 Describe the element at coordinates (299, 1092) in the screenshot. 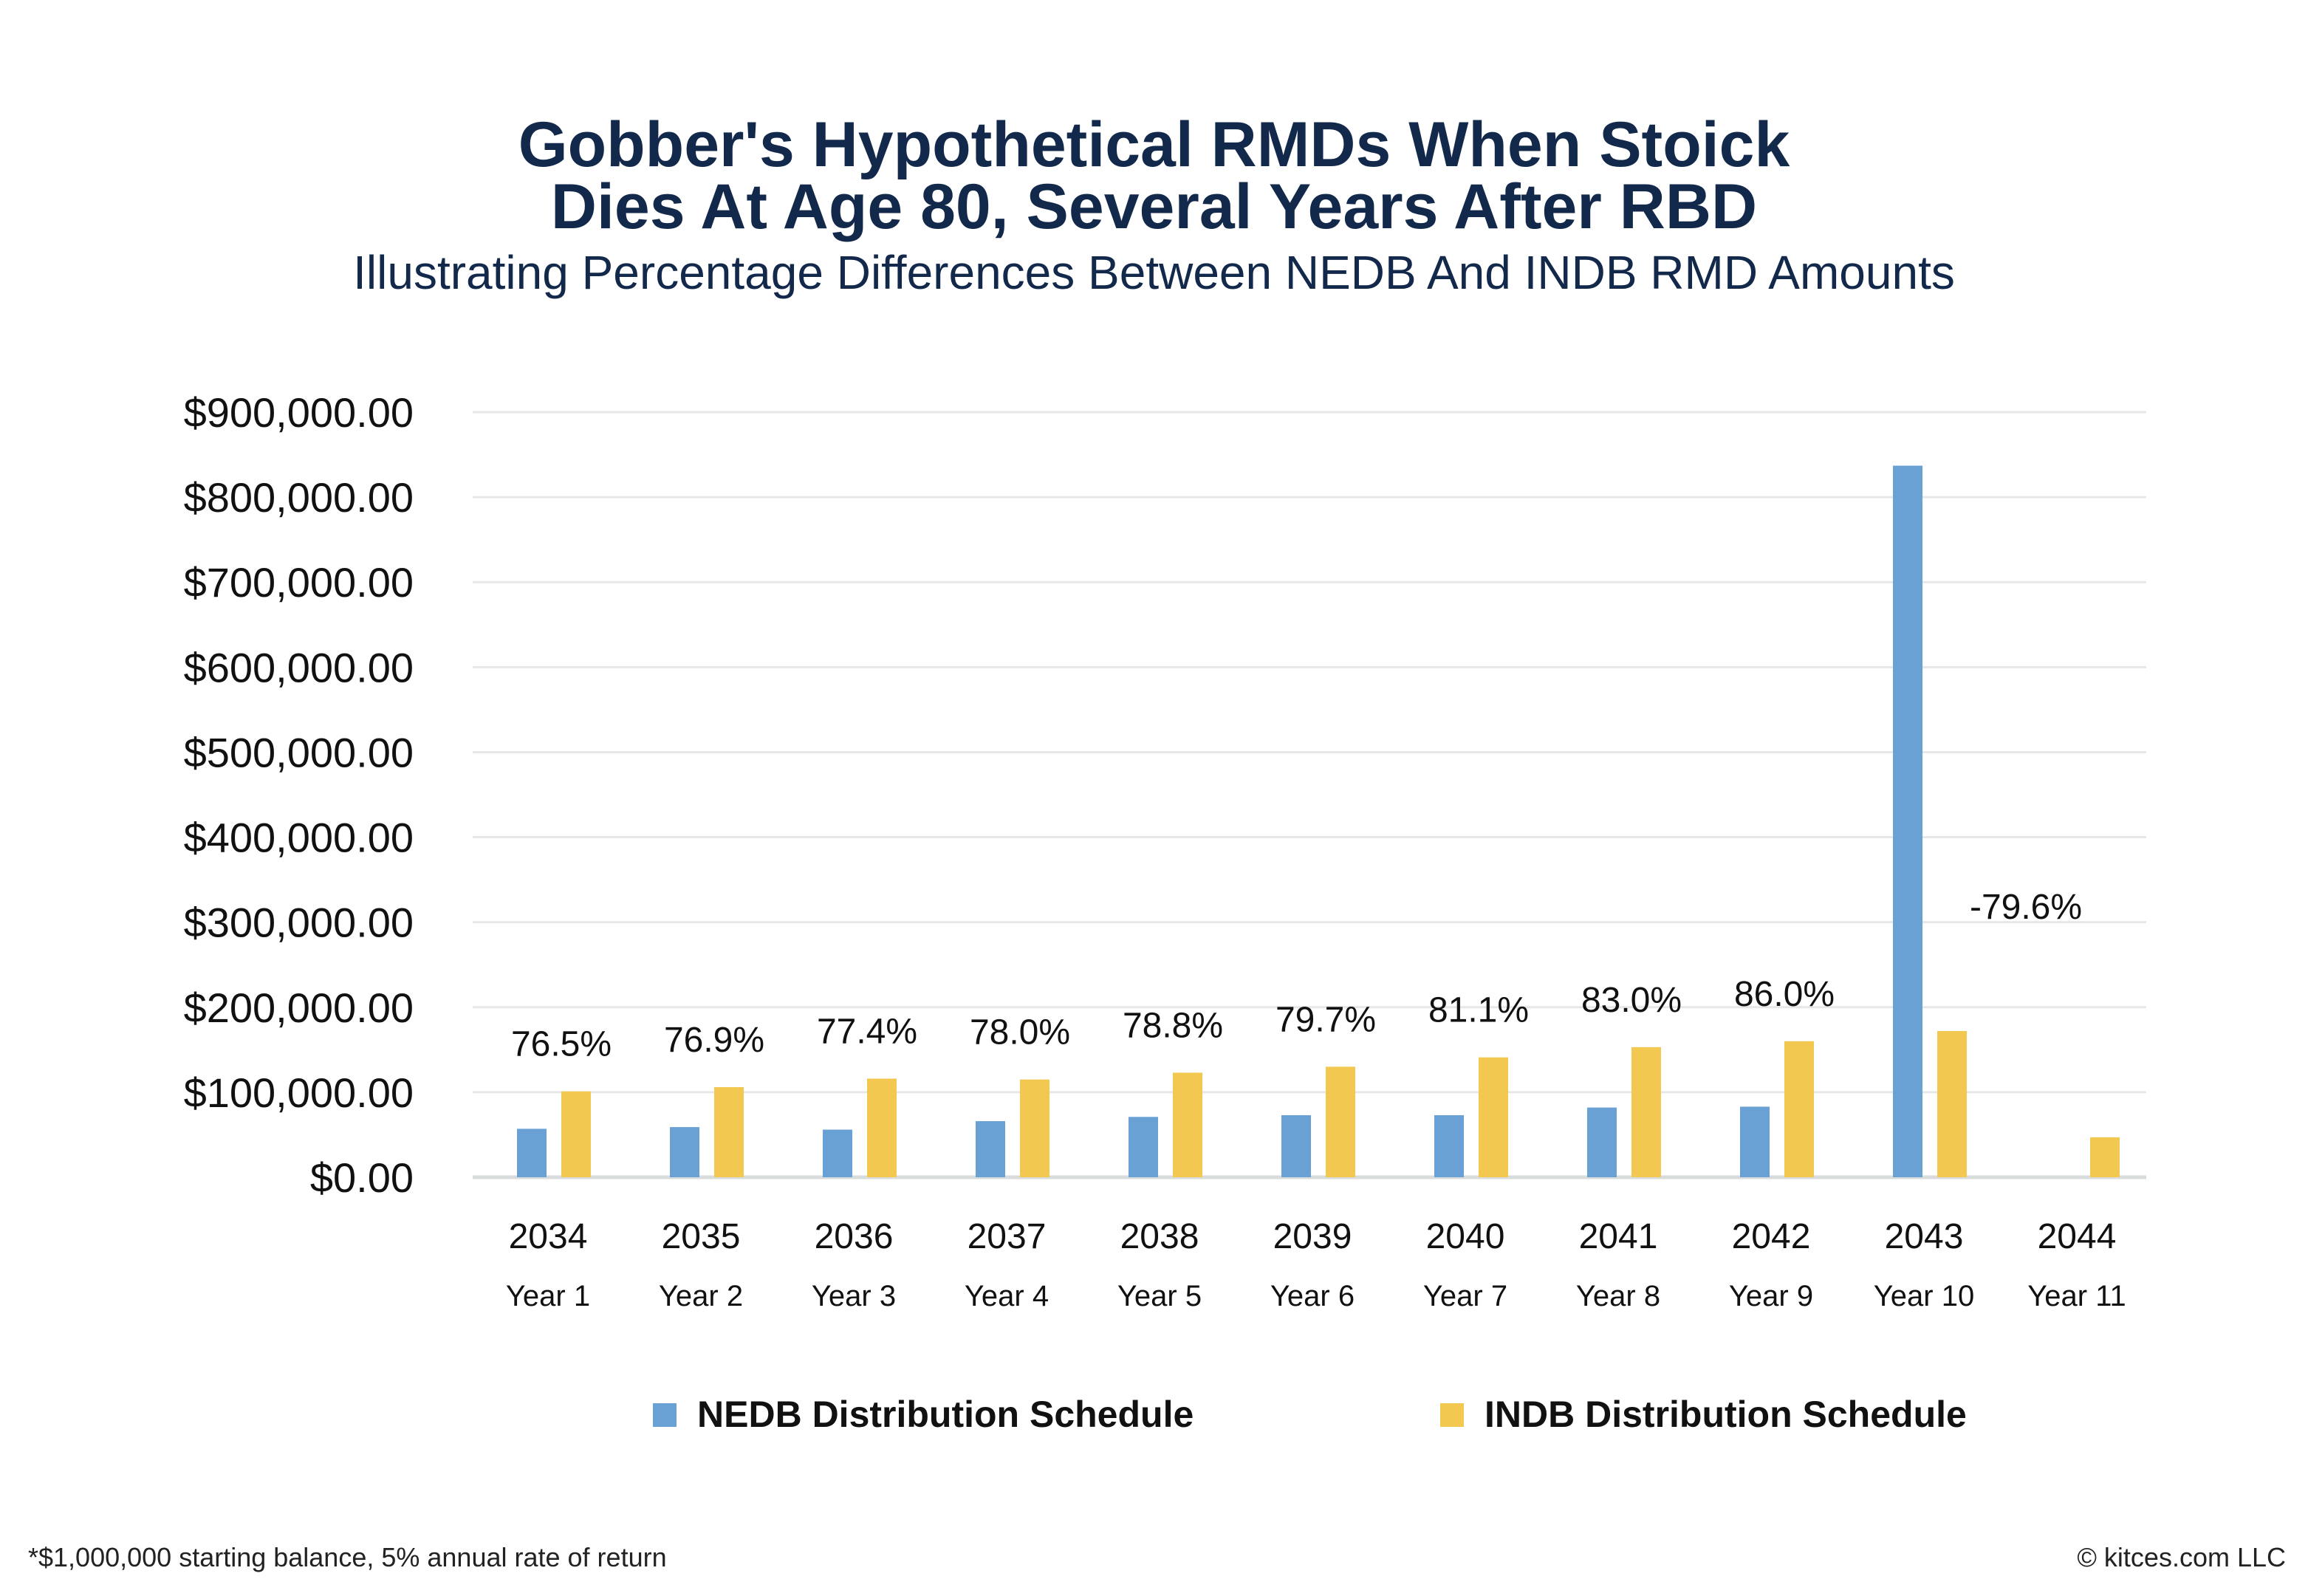

I see `y-tick-label: $100,000.00` at that location.